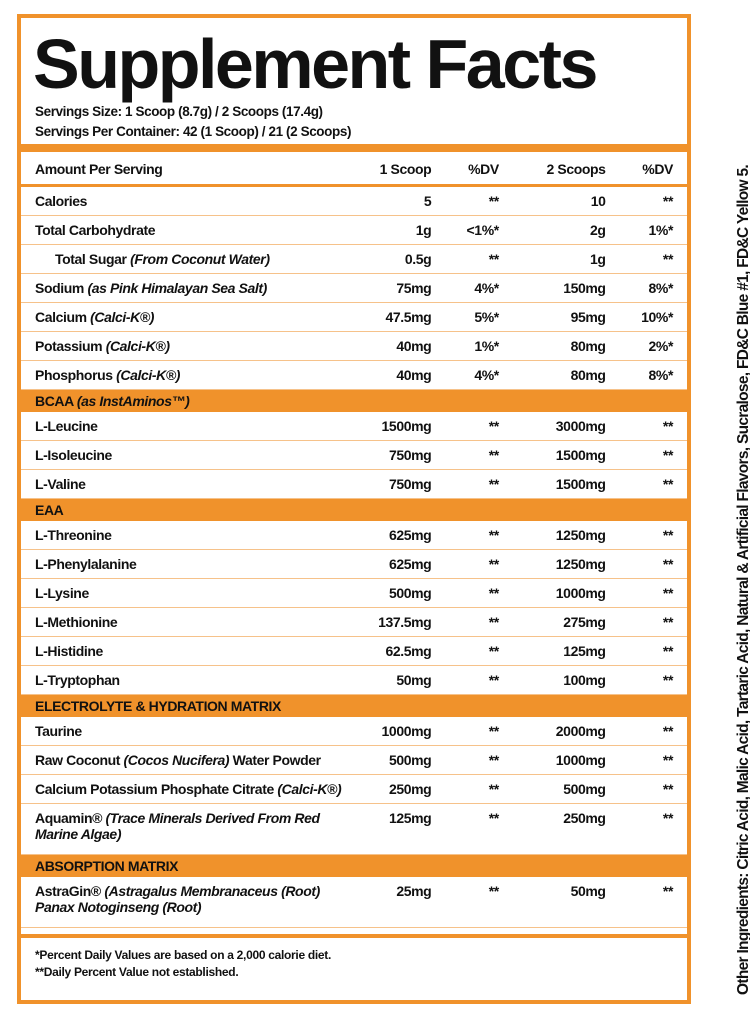 This screenshot has width=750, height=1023. What do you see at coordinates (74, 375) in the screenshot?
I see `nutrient-label: Phosphorus` at bounding box center [74, 375].